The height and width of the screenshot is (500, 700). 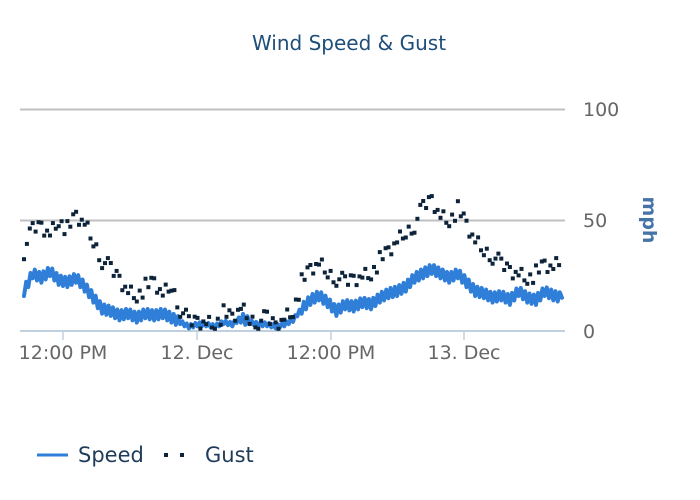 What do you see at coordinates (595, 221) in the screenshot?
I see `y-tick-50: 50` at bounding box center [595, 221].